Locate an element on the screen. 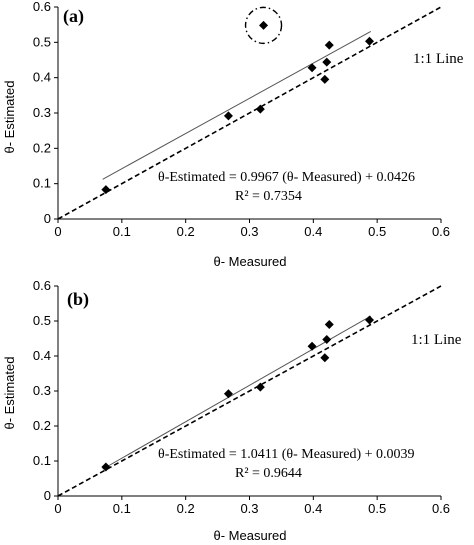 This screenshot has width=474, height=545. panel-b-y-tick-label: 0 is located at coordinates (47, 495).